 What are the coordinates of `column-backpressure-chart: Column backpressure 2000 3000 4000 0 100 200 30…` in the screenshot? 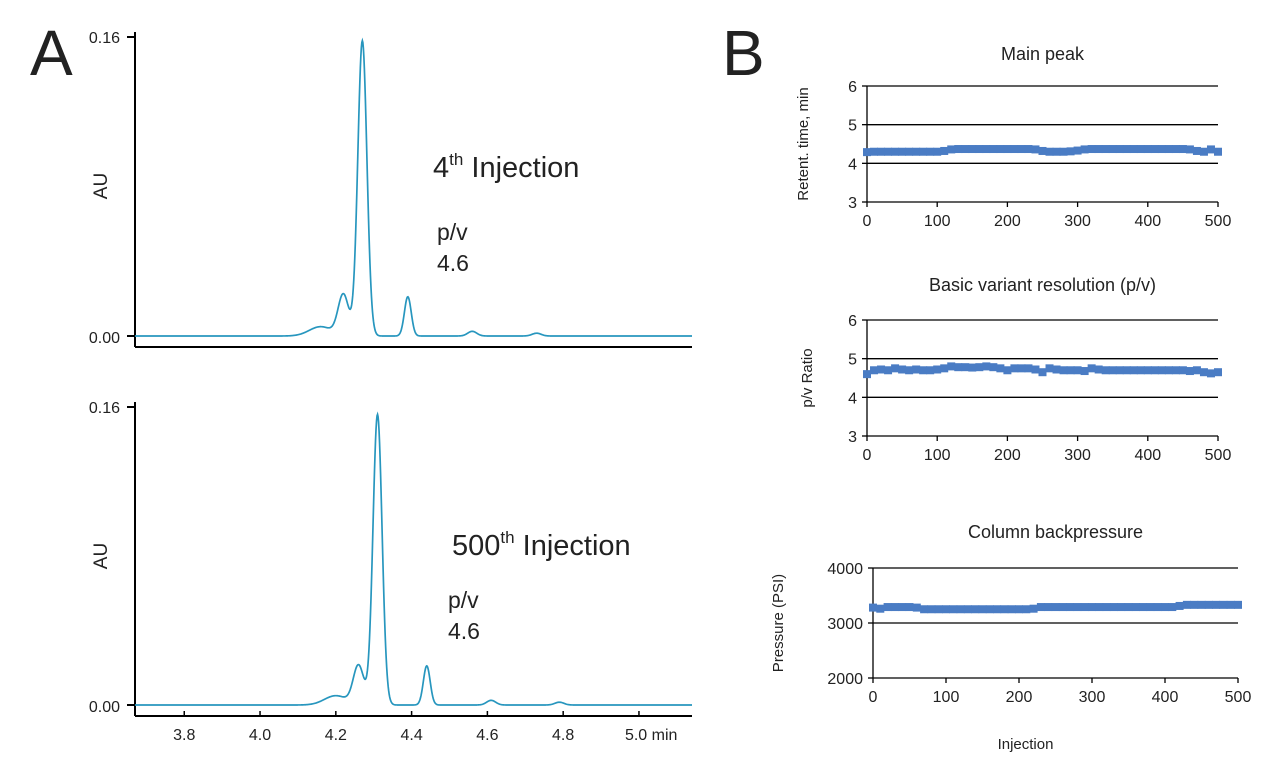 It's located at (1010, 637).